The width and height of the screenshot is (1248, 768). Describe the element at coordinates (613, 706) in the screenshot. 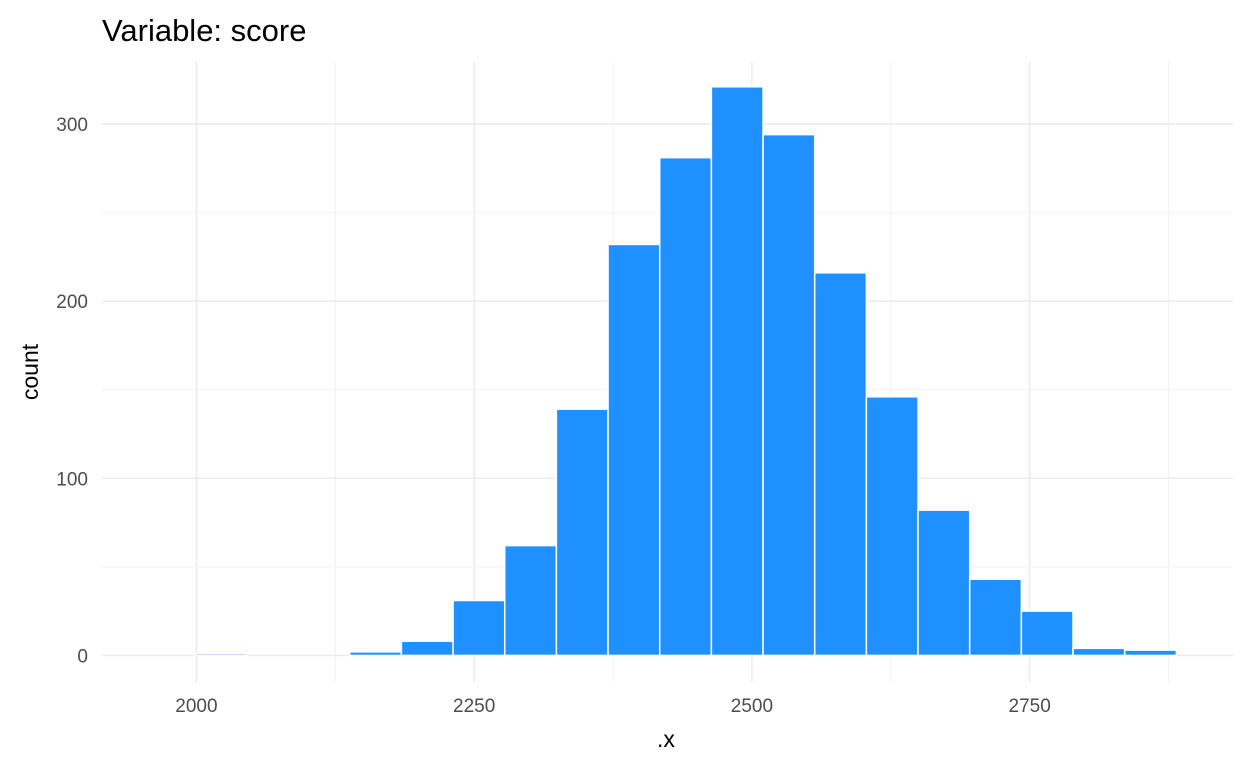

I see `x-axis-ticks: 2000 2250 2500 2750` at that location.